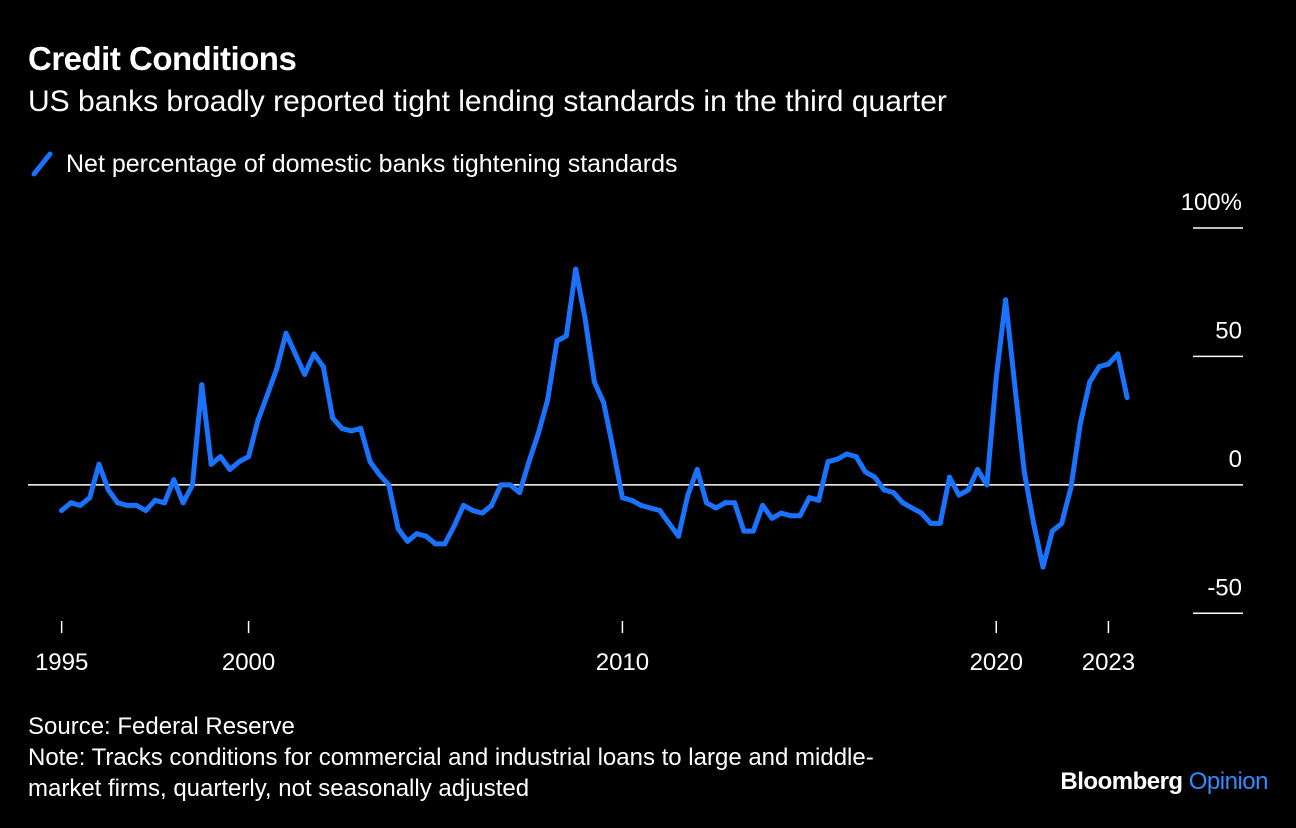 Image resolution: width=1296 pixels, height=828 pixels. I want to click on y-tick-label: 100%, so click(1211, 202).